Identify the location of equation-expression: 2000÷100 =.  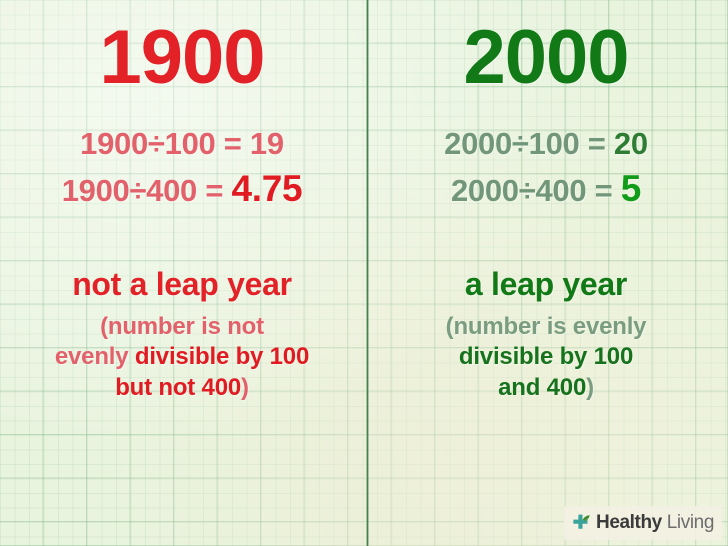
(525, 143).